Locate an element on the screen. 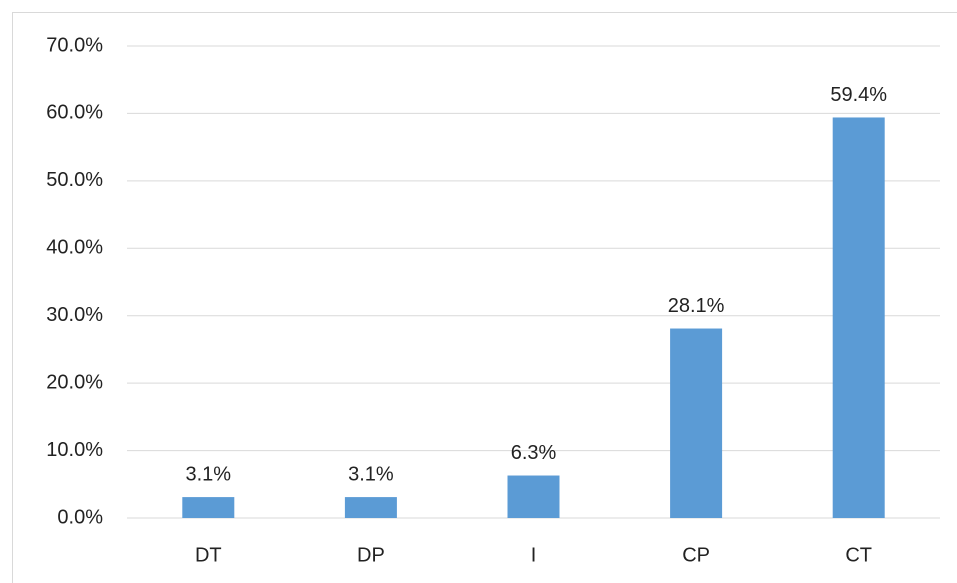 Image resolution: width=957 pixels, height=583 pixels. data-label: 28.1% is located at coordinates (696, 306).